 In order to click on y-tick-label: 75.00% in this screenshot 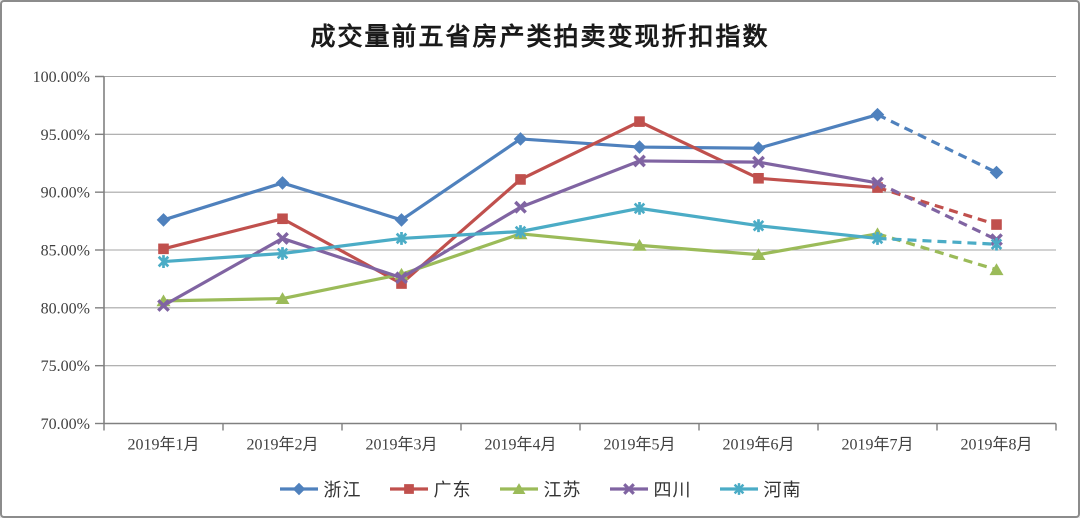, I will do `click(65, 366)`.